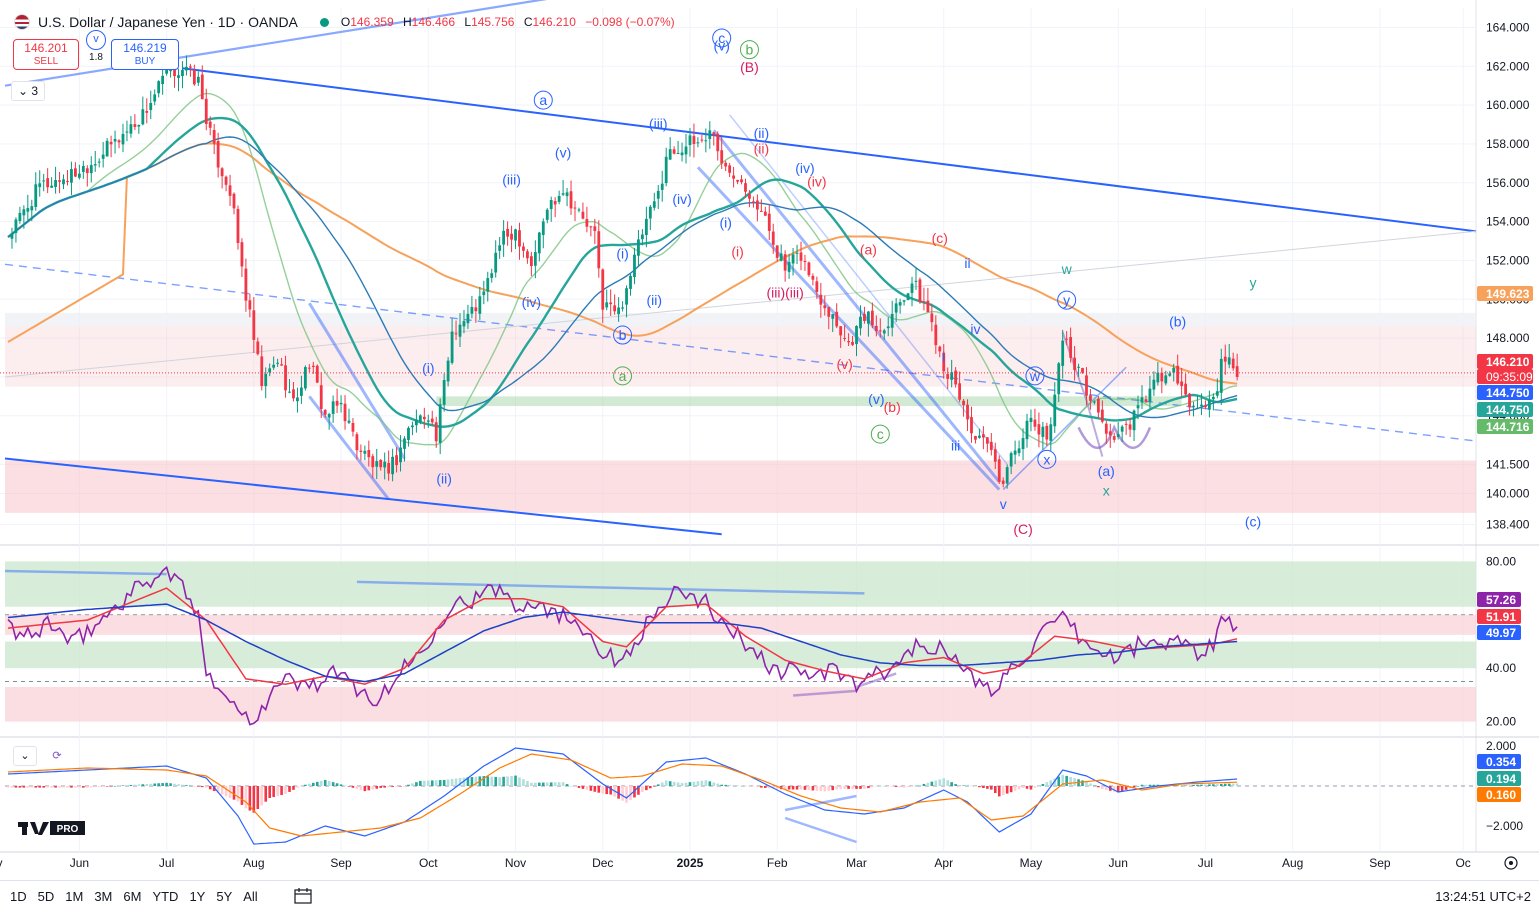 The width and height of the screenshot is (1539, 911). I want to click on rsi-badge-text: 51.91, so click(1501, 617).